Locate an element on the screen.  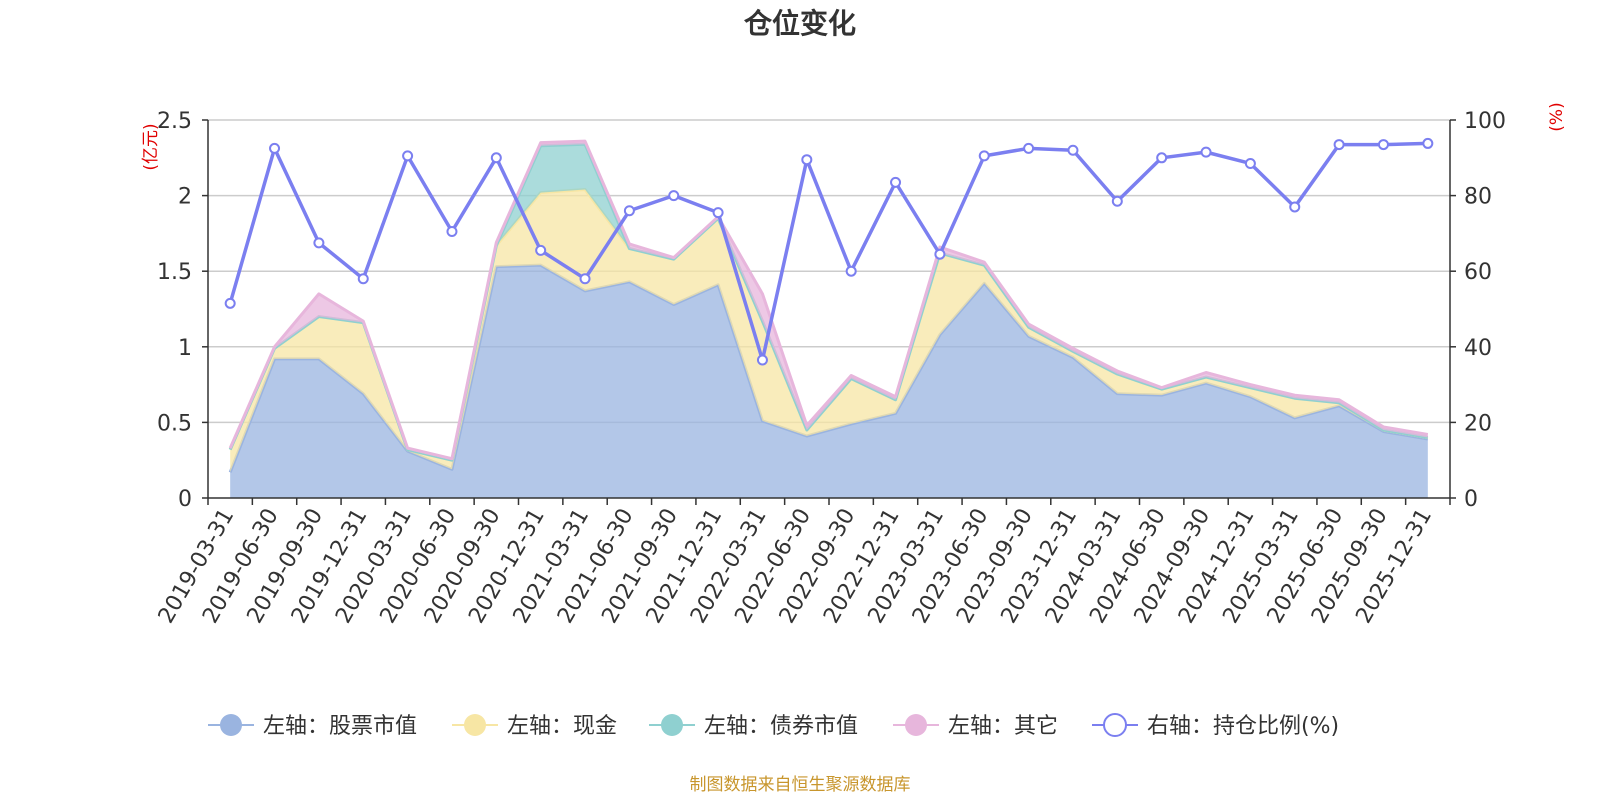
legend: 左轴：股票市值 左轴：现金 左轴：债券市值 左轴：其它 右轴：持仓比例(%) is located at coordinates (773, 726).